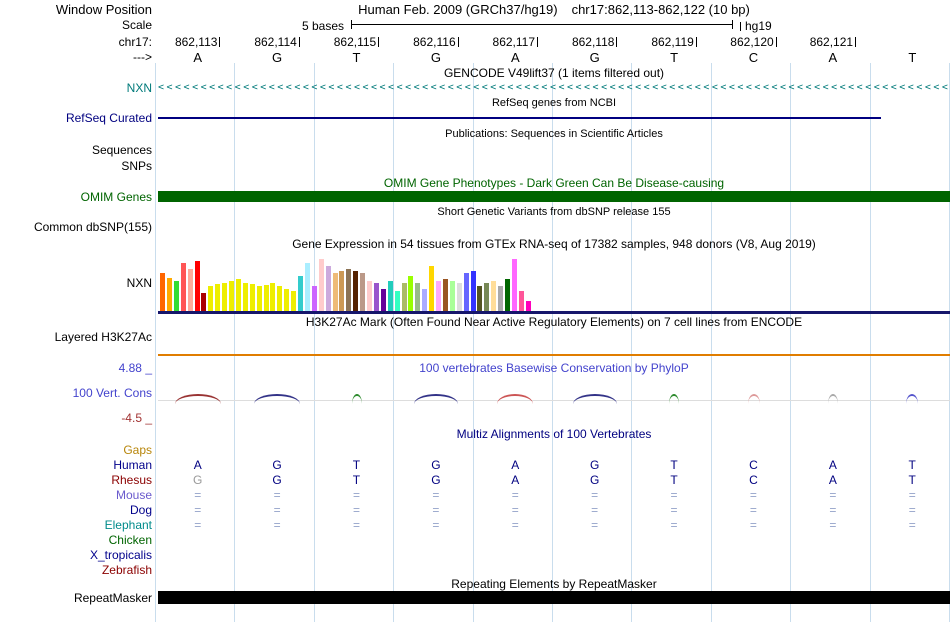 The height and width of the screenshot is (622, 950). Describe the element at coordinates (112, 393) in the screenshot. I see `phylop-label: 100 Vert. Cons` at that location.